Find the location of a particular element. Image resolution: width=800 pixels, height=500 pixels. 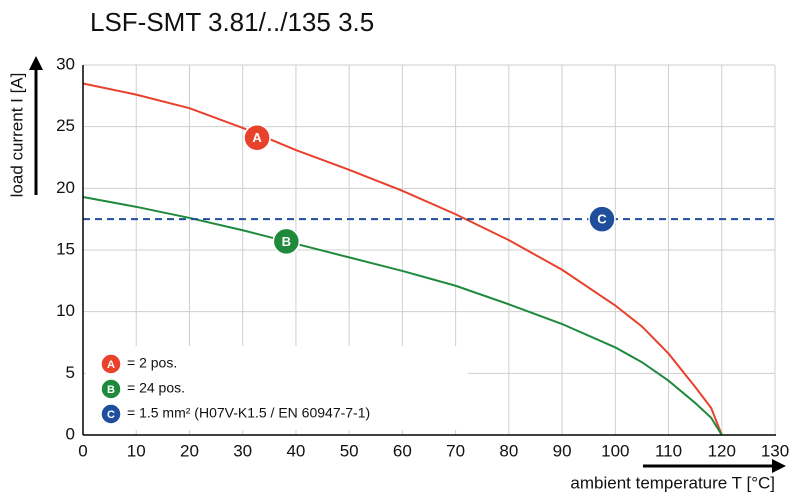

x-tick-label: 40 is located at coordinates (295, 450).